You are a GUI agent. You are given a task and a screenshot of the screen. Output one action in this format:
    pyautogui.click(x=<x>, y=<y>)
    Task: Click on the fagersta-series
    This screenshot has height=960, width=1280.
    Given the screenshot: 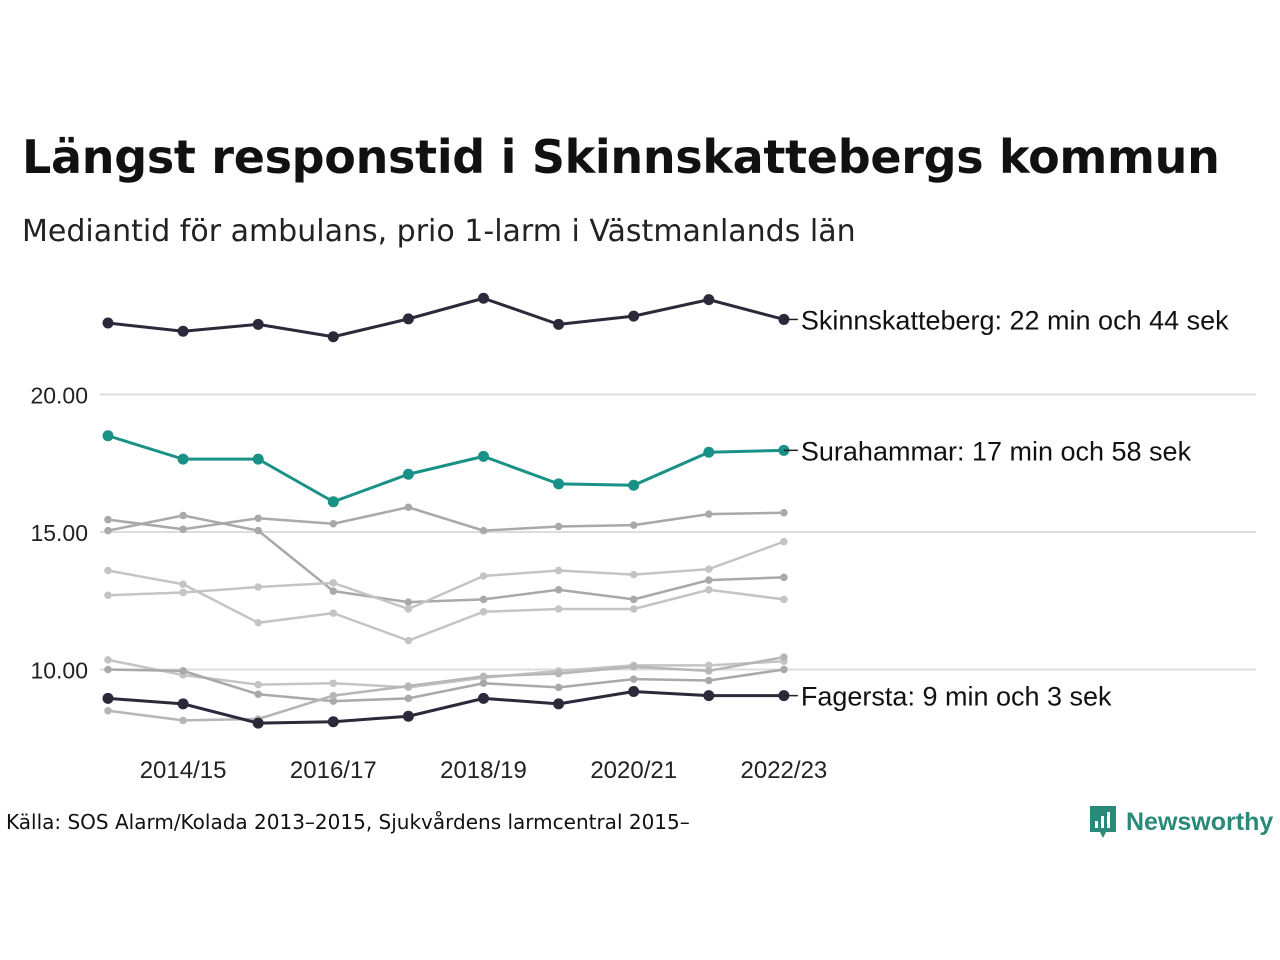 What is the action you would take?
    pyautogui.click(x=446, y=707)
    